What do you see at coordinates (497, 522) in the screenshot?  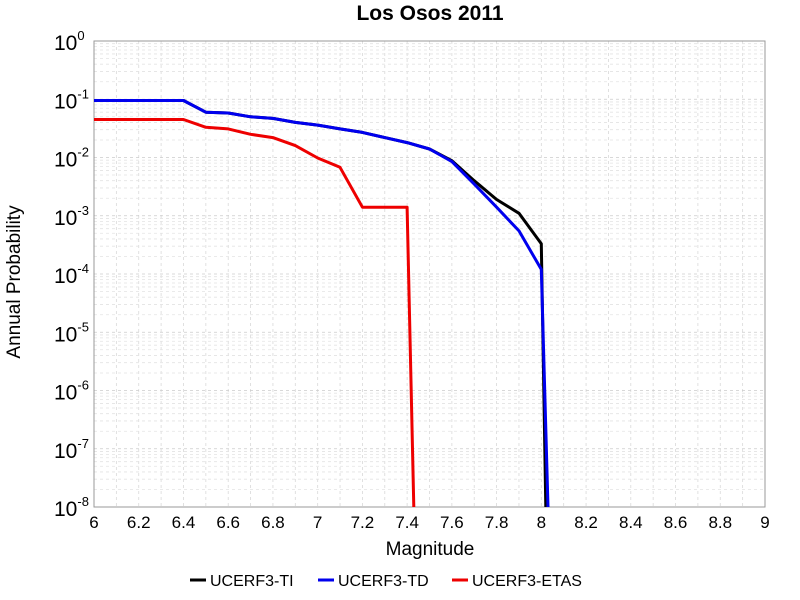 I see `x-tick-label: 7.8` at bounding box center [497, 522].